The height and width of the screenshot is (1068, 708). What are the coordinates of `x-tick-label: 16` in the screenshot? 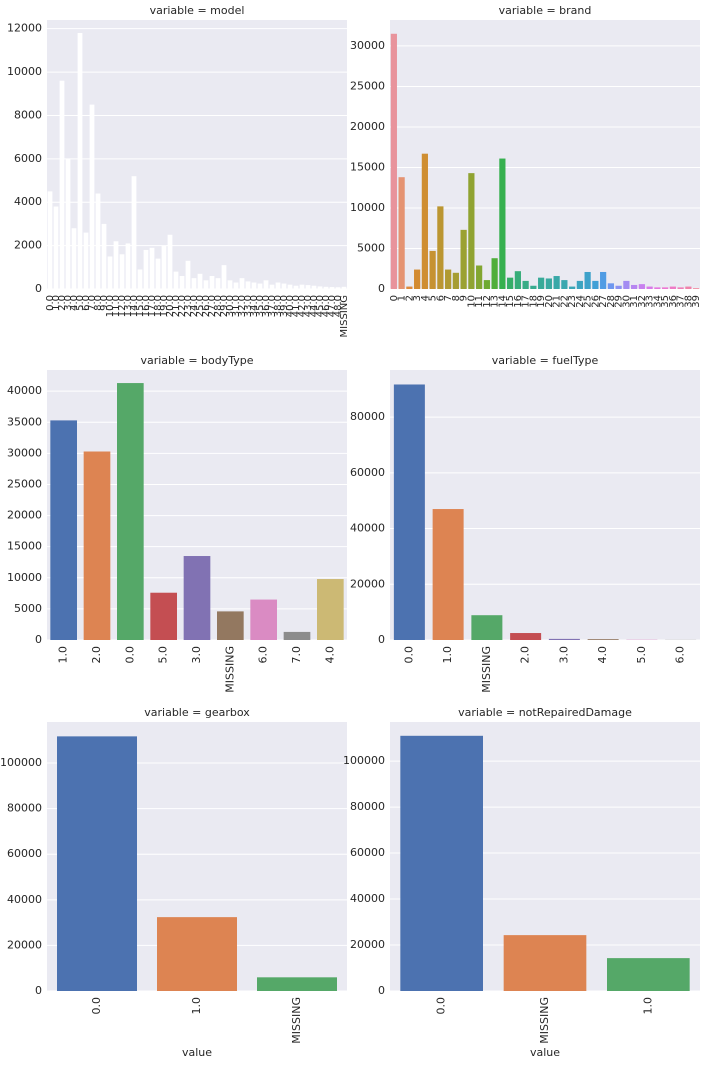 It's located at (518, 301).